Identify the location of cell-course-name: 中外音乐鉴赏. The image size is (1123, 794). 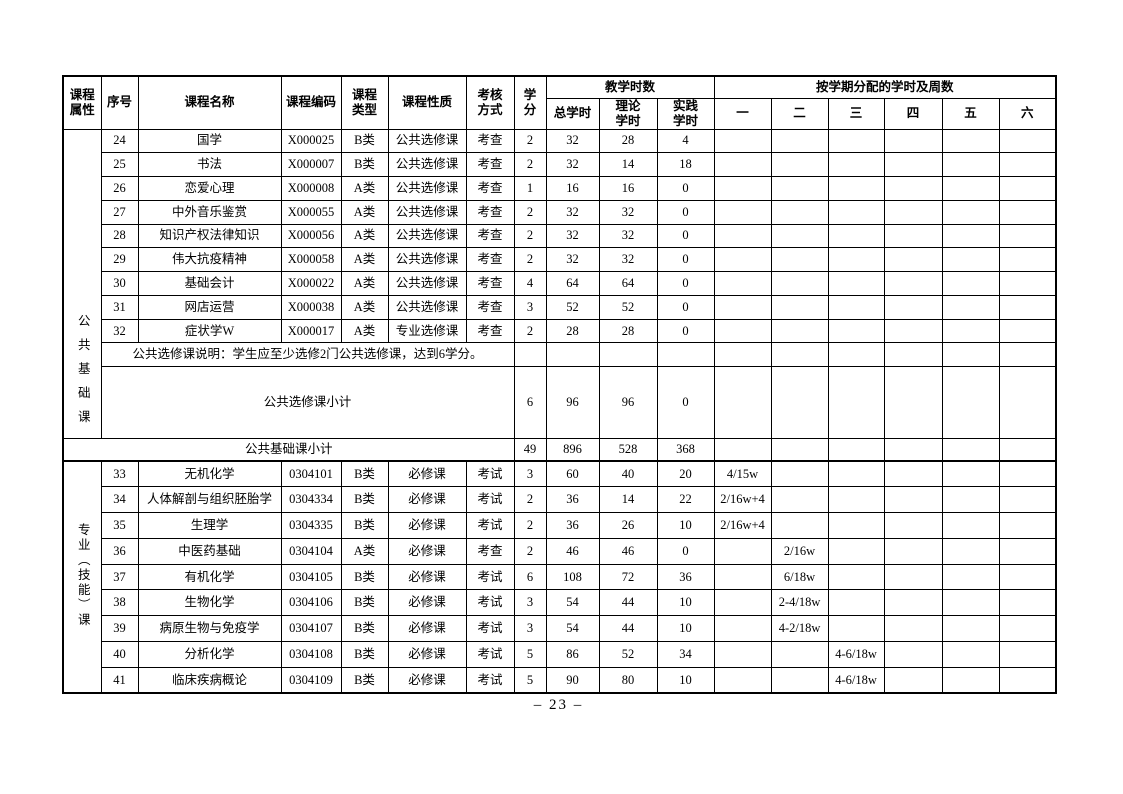
(209, 212).